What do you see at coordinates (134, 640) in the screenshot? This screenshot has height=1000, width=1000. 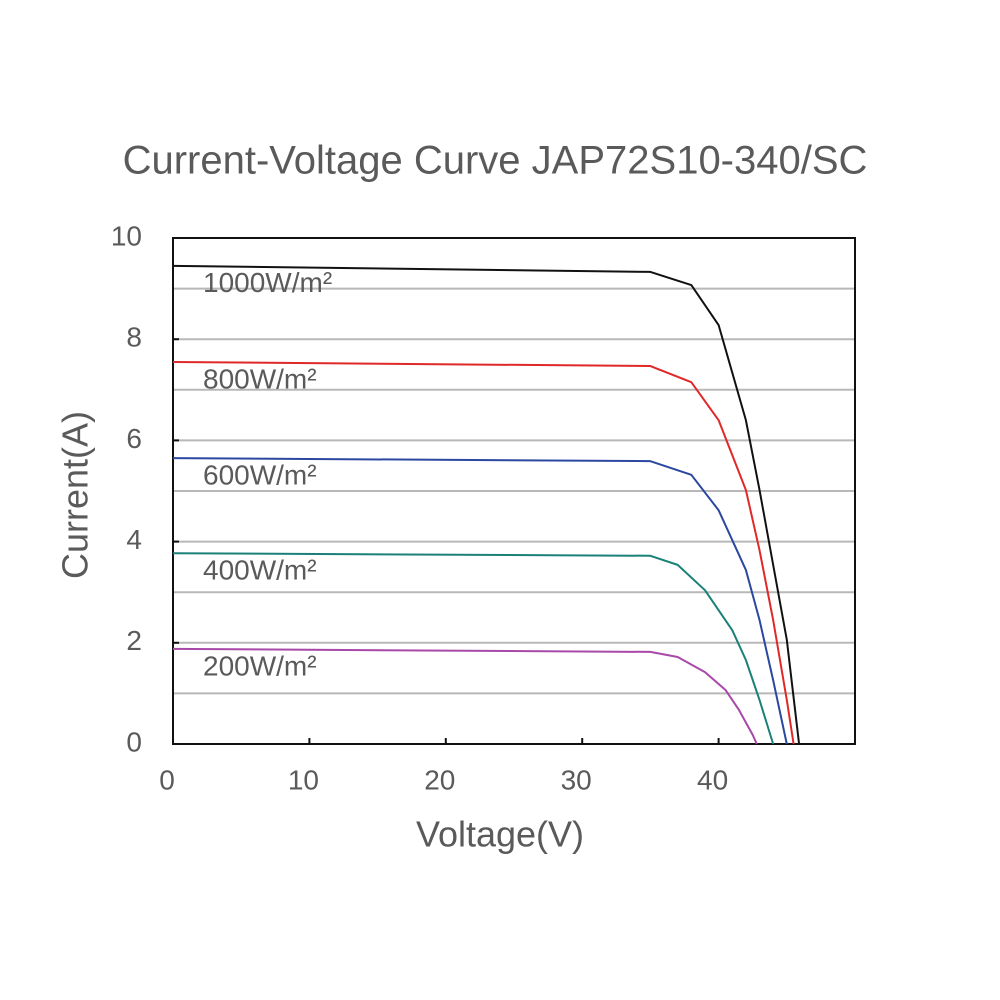 I see `y-tick-label: 2` at bounding box center [134, 640].